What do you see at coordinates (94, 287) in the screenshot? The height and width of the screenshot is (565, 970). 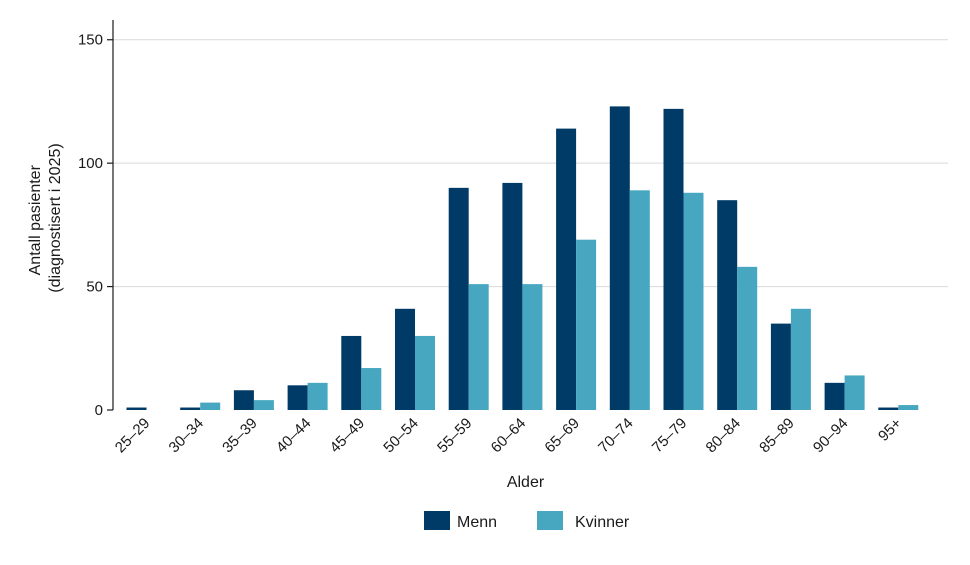 I see `y-tick-label: 50` at bounding box center [94, 287].